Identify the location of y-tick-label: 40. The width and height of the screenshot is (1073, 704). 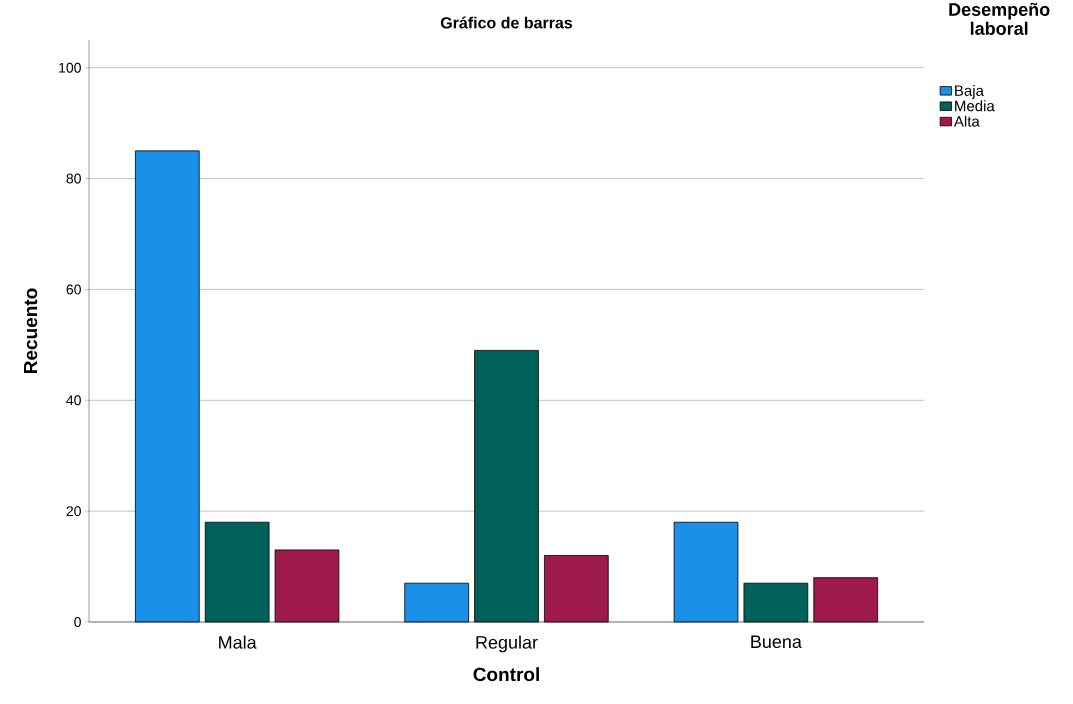
(73, 400).